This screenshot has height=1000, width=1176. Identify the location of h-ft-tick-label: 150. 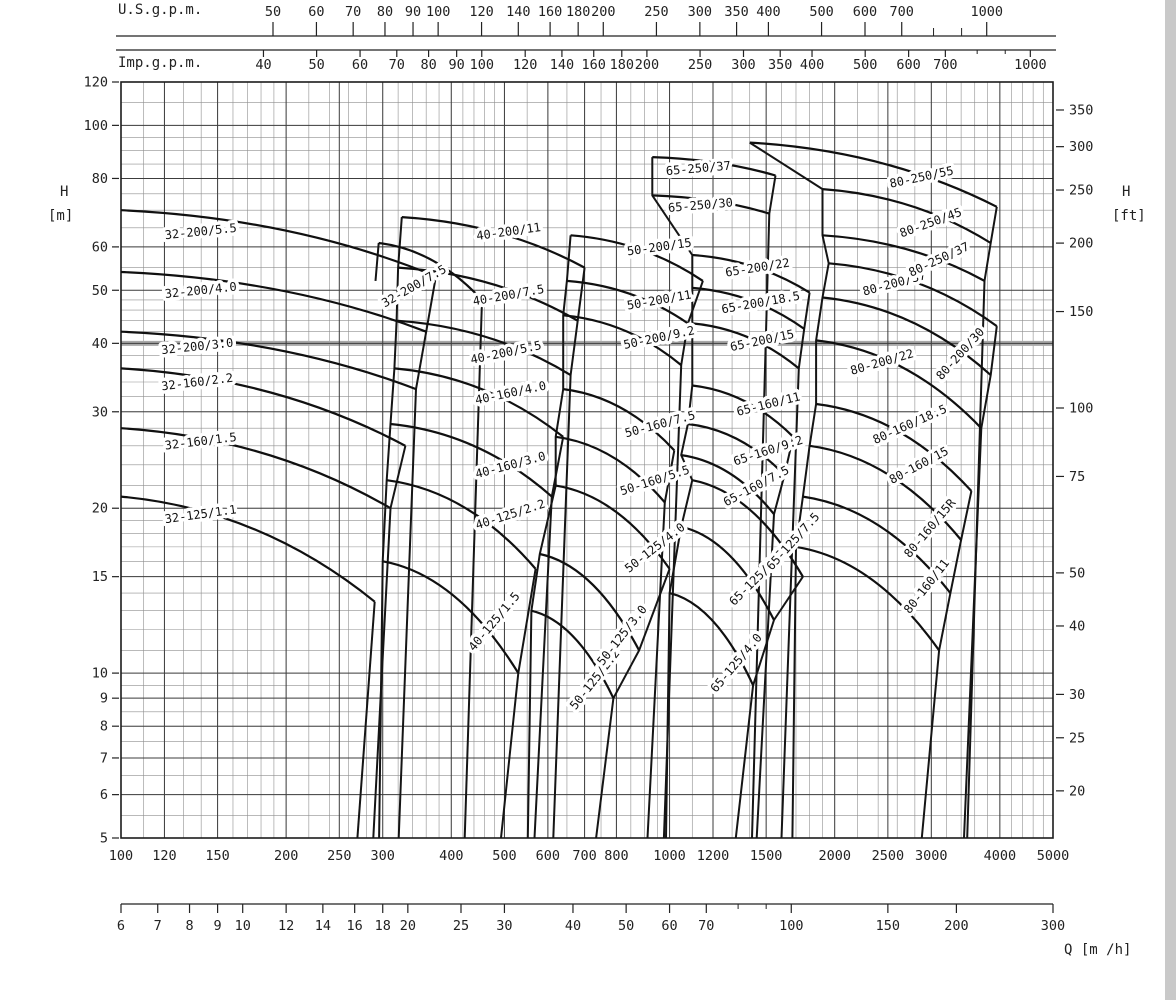
(1081, 312).